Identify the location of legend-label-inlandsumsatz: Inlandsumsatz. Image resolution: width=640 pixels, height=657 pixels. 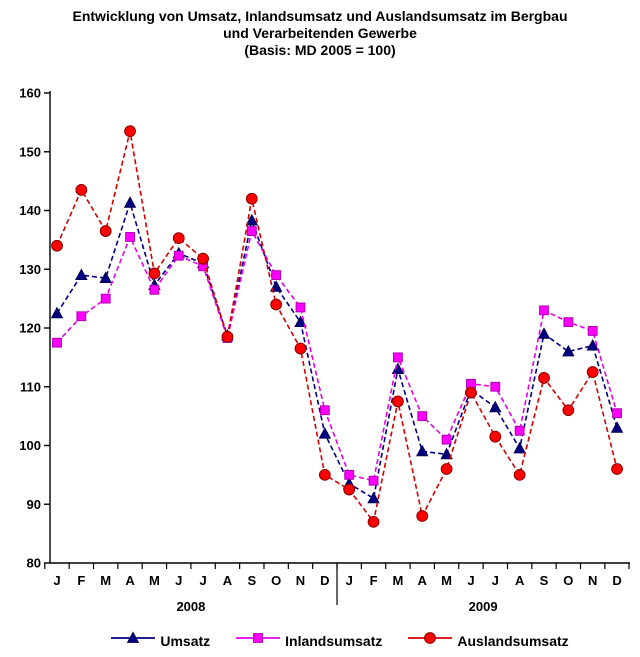
(334, 640).